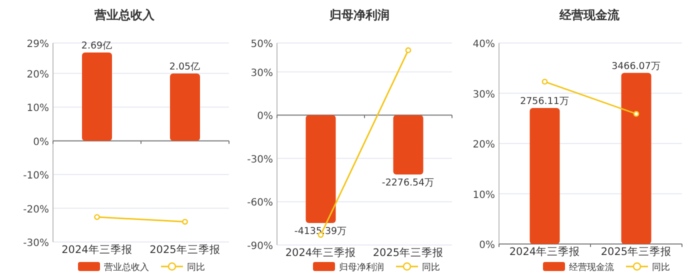 The image size is (700, 272). Describe the element at coordinates (361, 267) in the screenshot. I see `legend-label: 归母净利润` at that location.